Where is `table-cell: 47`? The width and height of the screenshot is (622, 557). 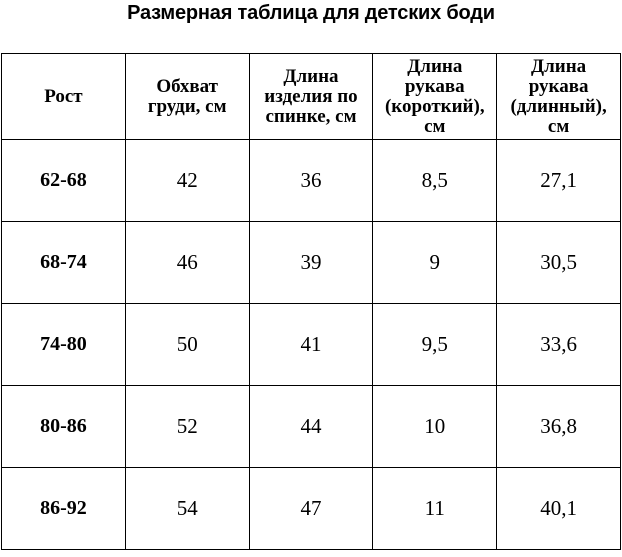 table-cell: 47 is located at coordinates (311, 508).